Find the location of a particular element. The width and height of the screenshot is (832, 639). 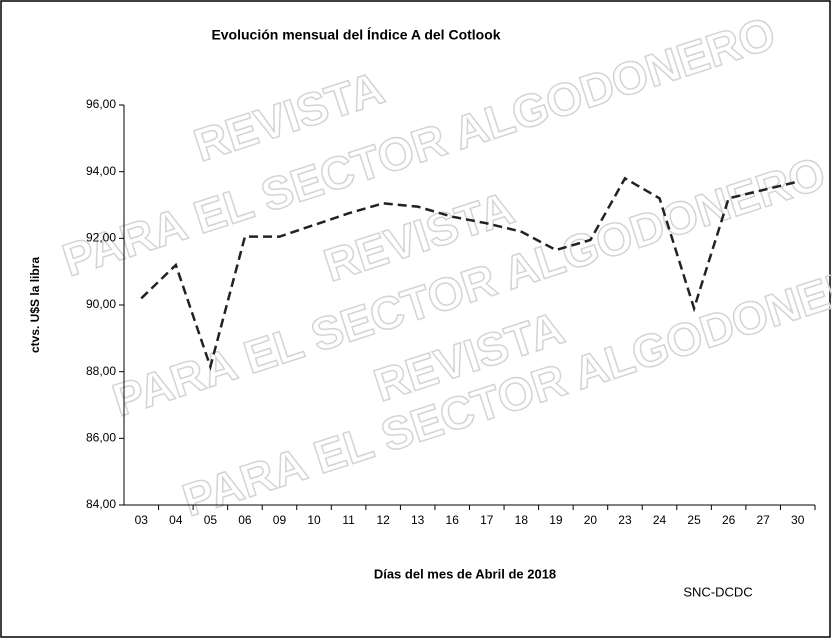

y-tick-label: 84,00 is located at coordinates (101, 504).